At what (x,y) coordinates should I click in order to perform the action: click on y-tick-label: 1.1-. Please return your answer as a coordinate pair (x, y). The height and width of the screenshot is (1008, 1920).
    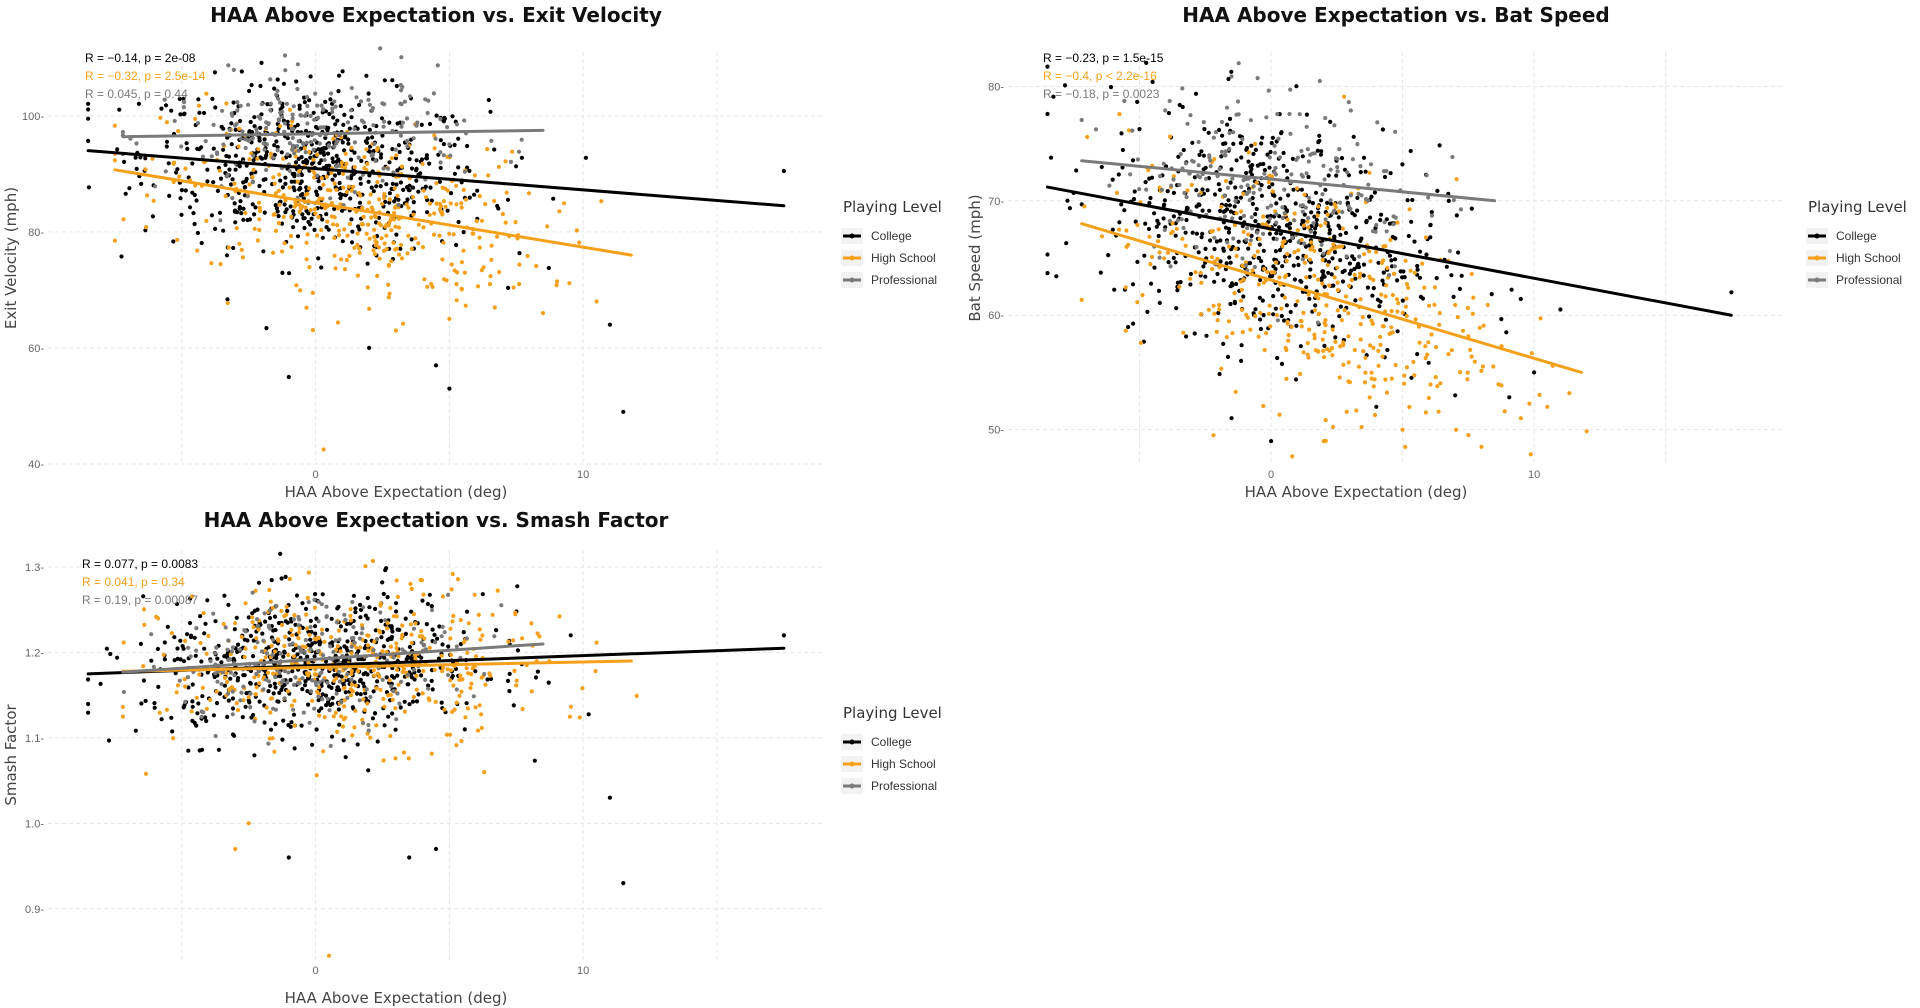
    Looking at the image, I should click on (34, 739).